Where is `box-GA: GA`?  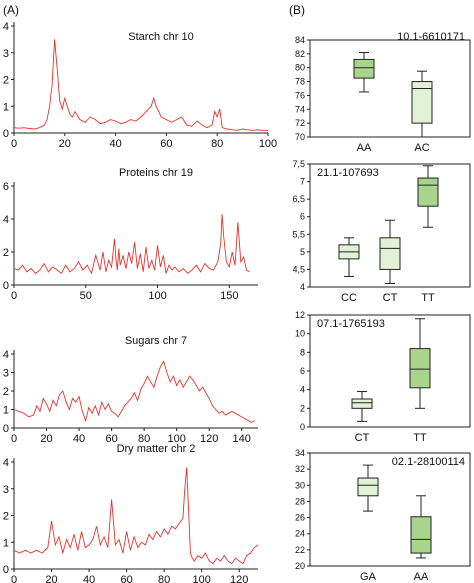 box-GA: GA is located at coordinates (368, 523).